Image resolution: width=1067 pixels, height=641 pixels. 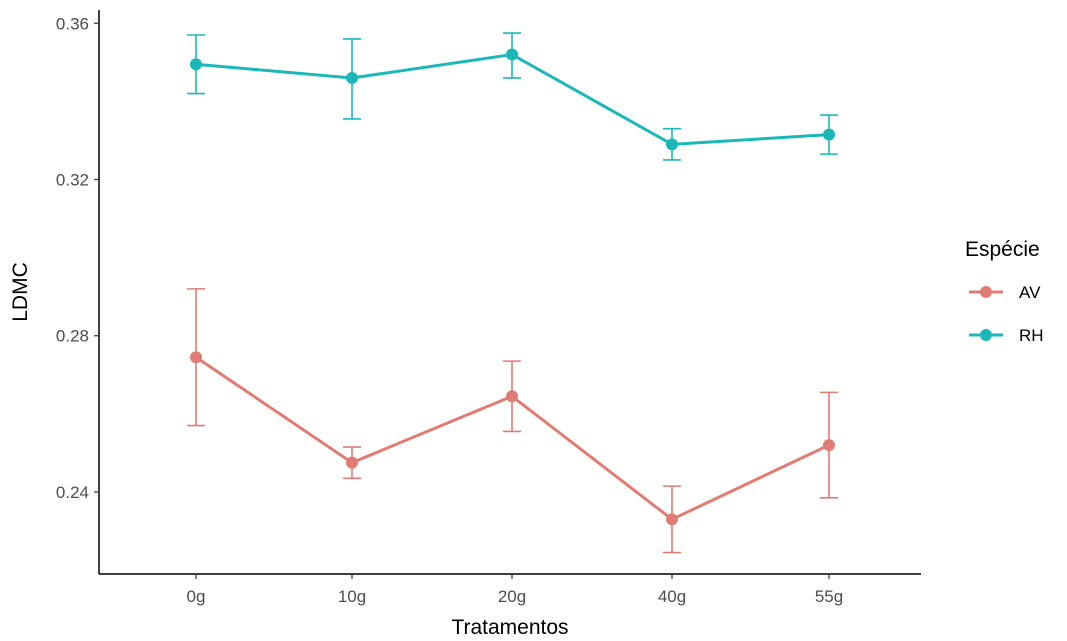 I want to click on series-rh, so click(x=512, y=96).